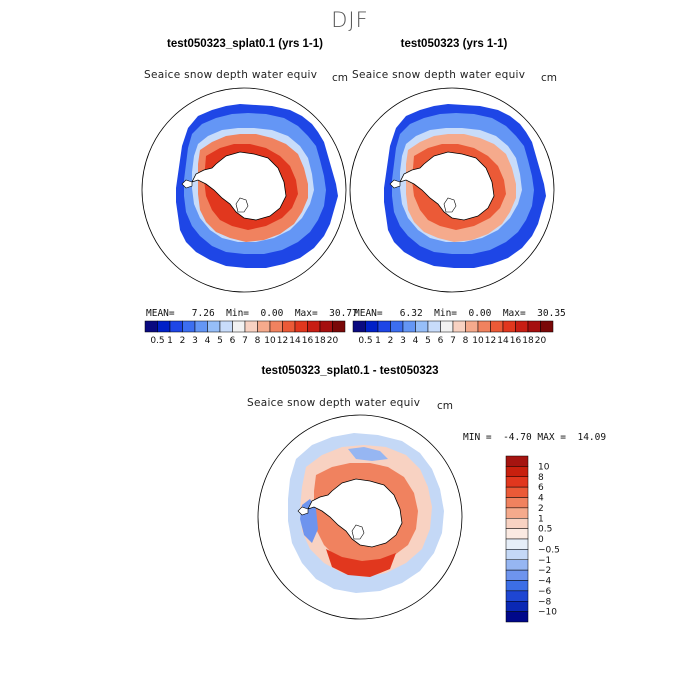  I want to click on panel-2-colorbar-tick-12: 16, so click(516, 341).